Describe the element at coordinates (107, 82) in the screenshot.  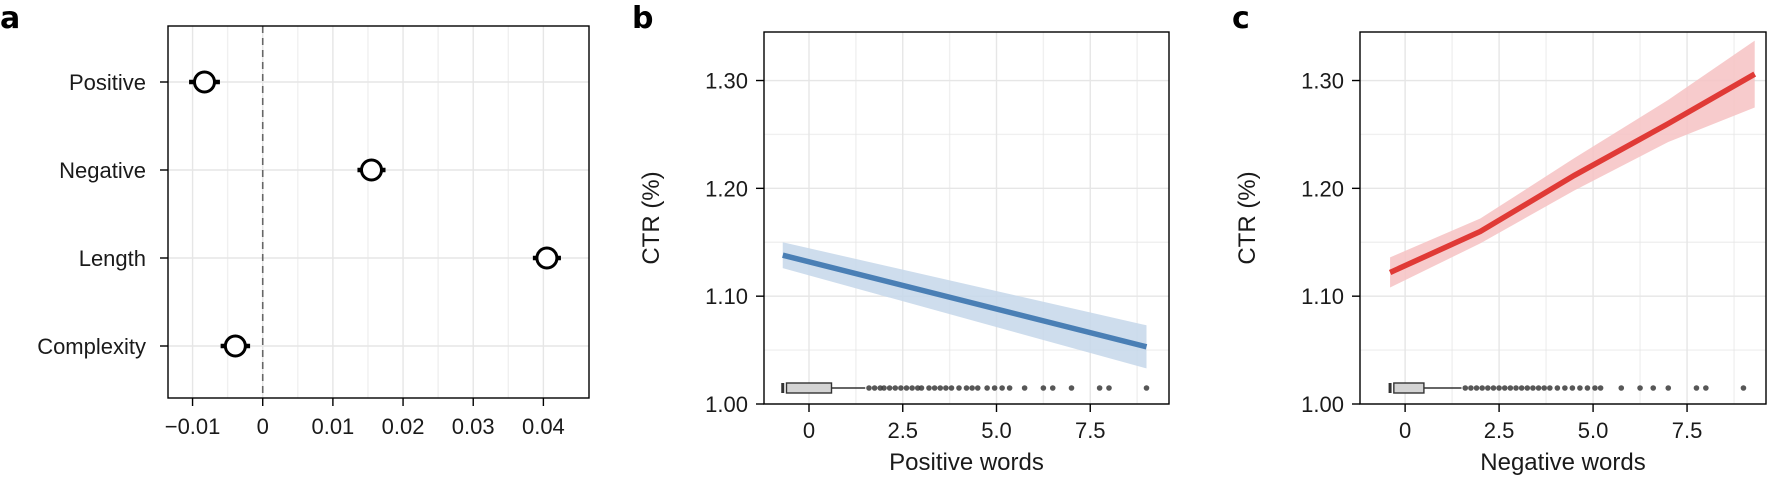
I see `y-category-label: Positive` at that location.